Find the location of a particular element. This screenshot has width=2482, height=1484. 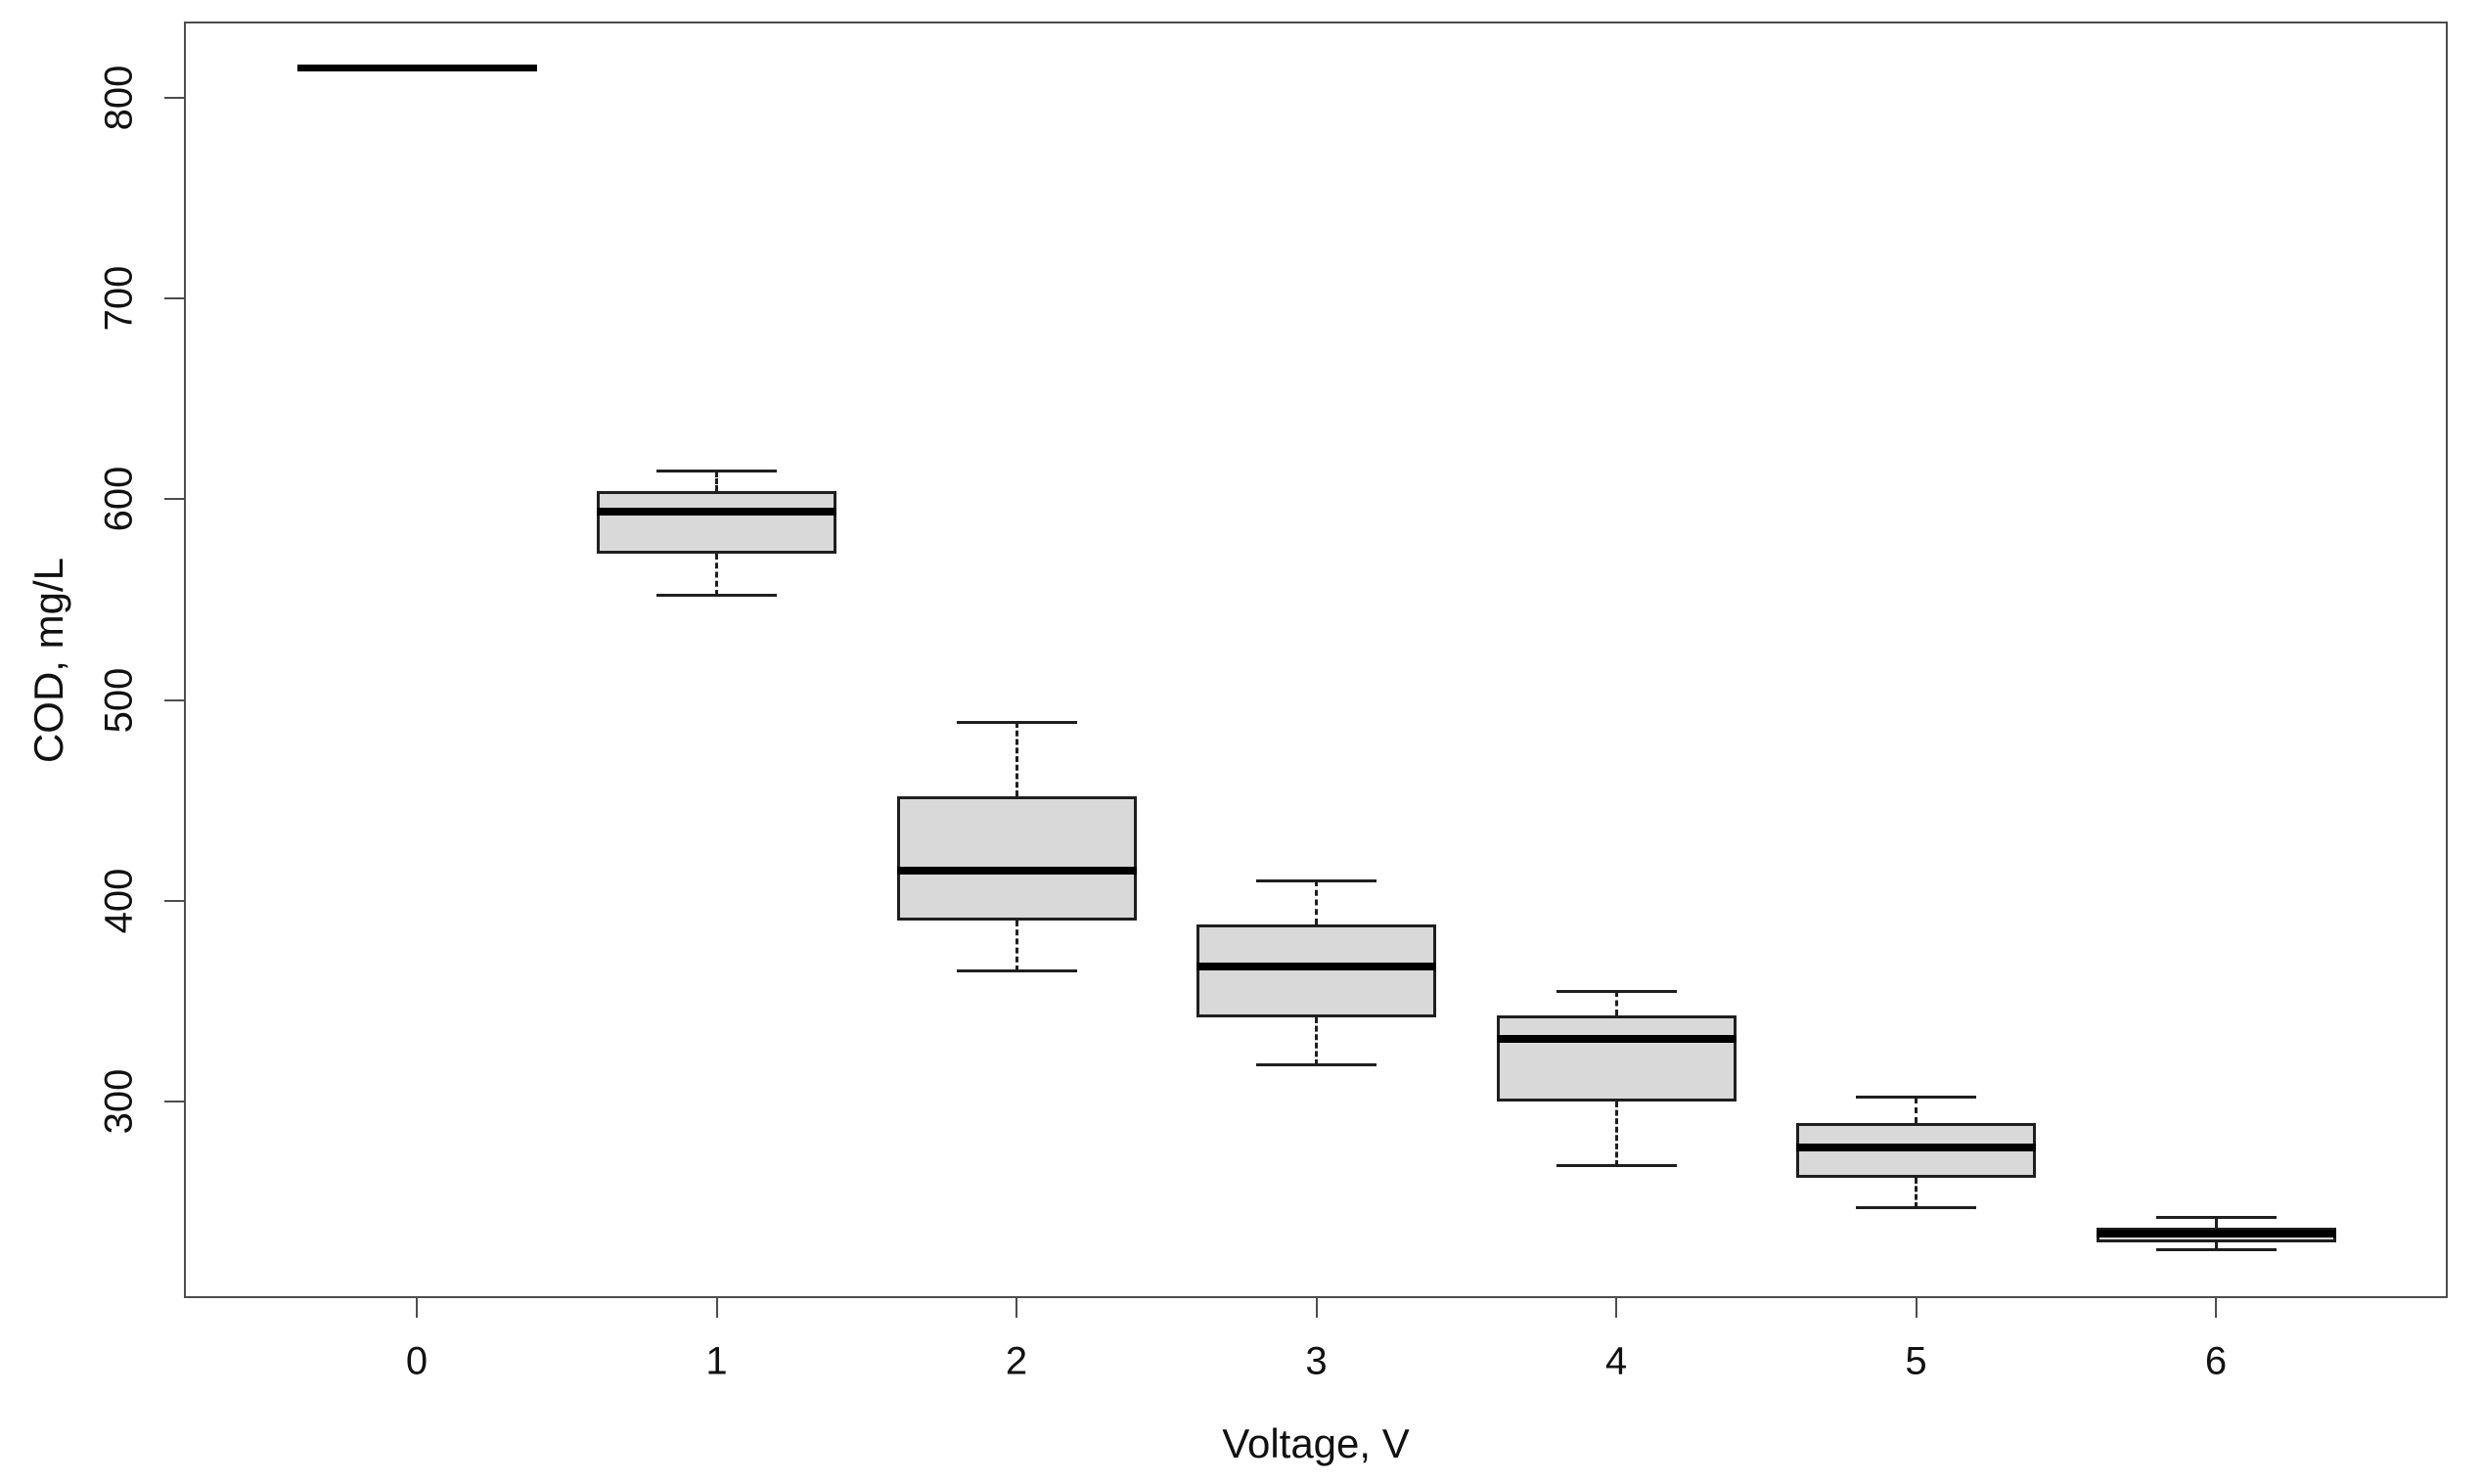

y-tick-label: 600 is located at coordinates (119, 499).